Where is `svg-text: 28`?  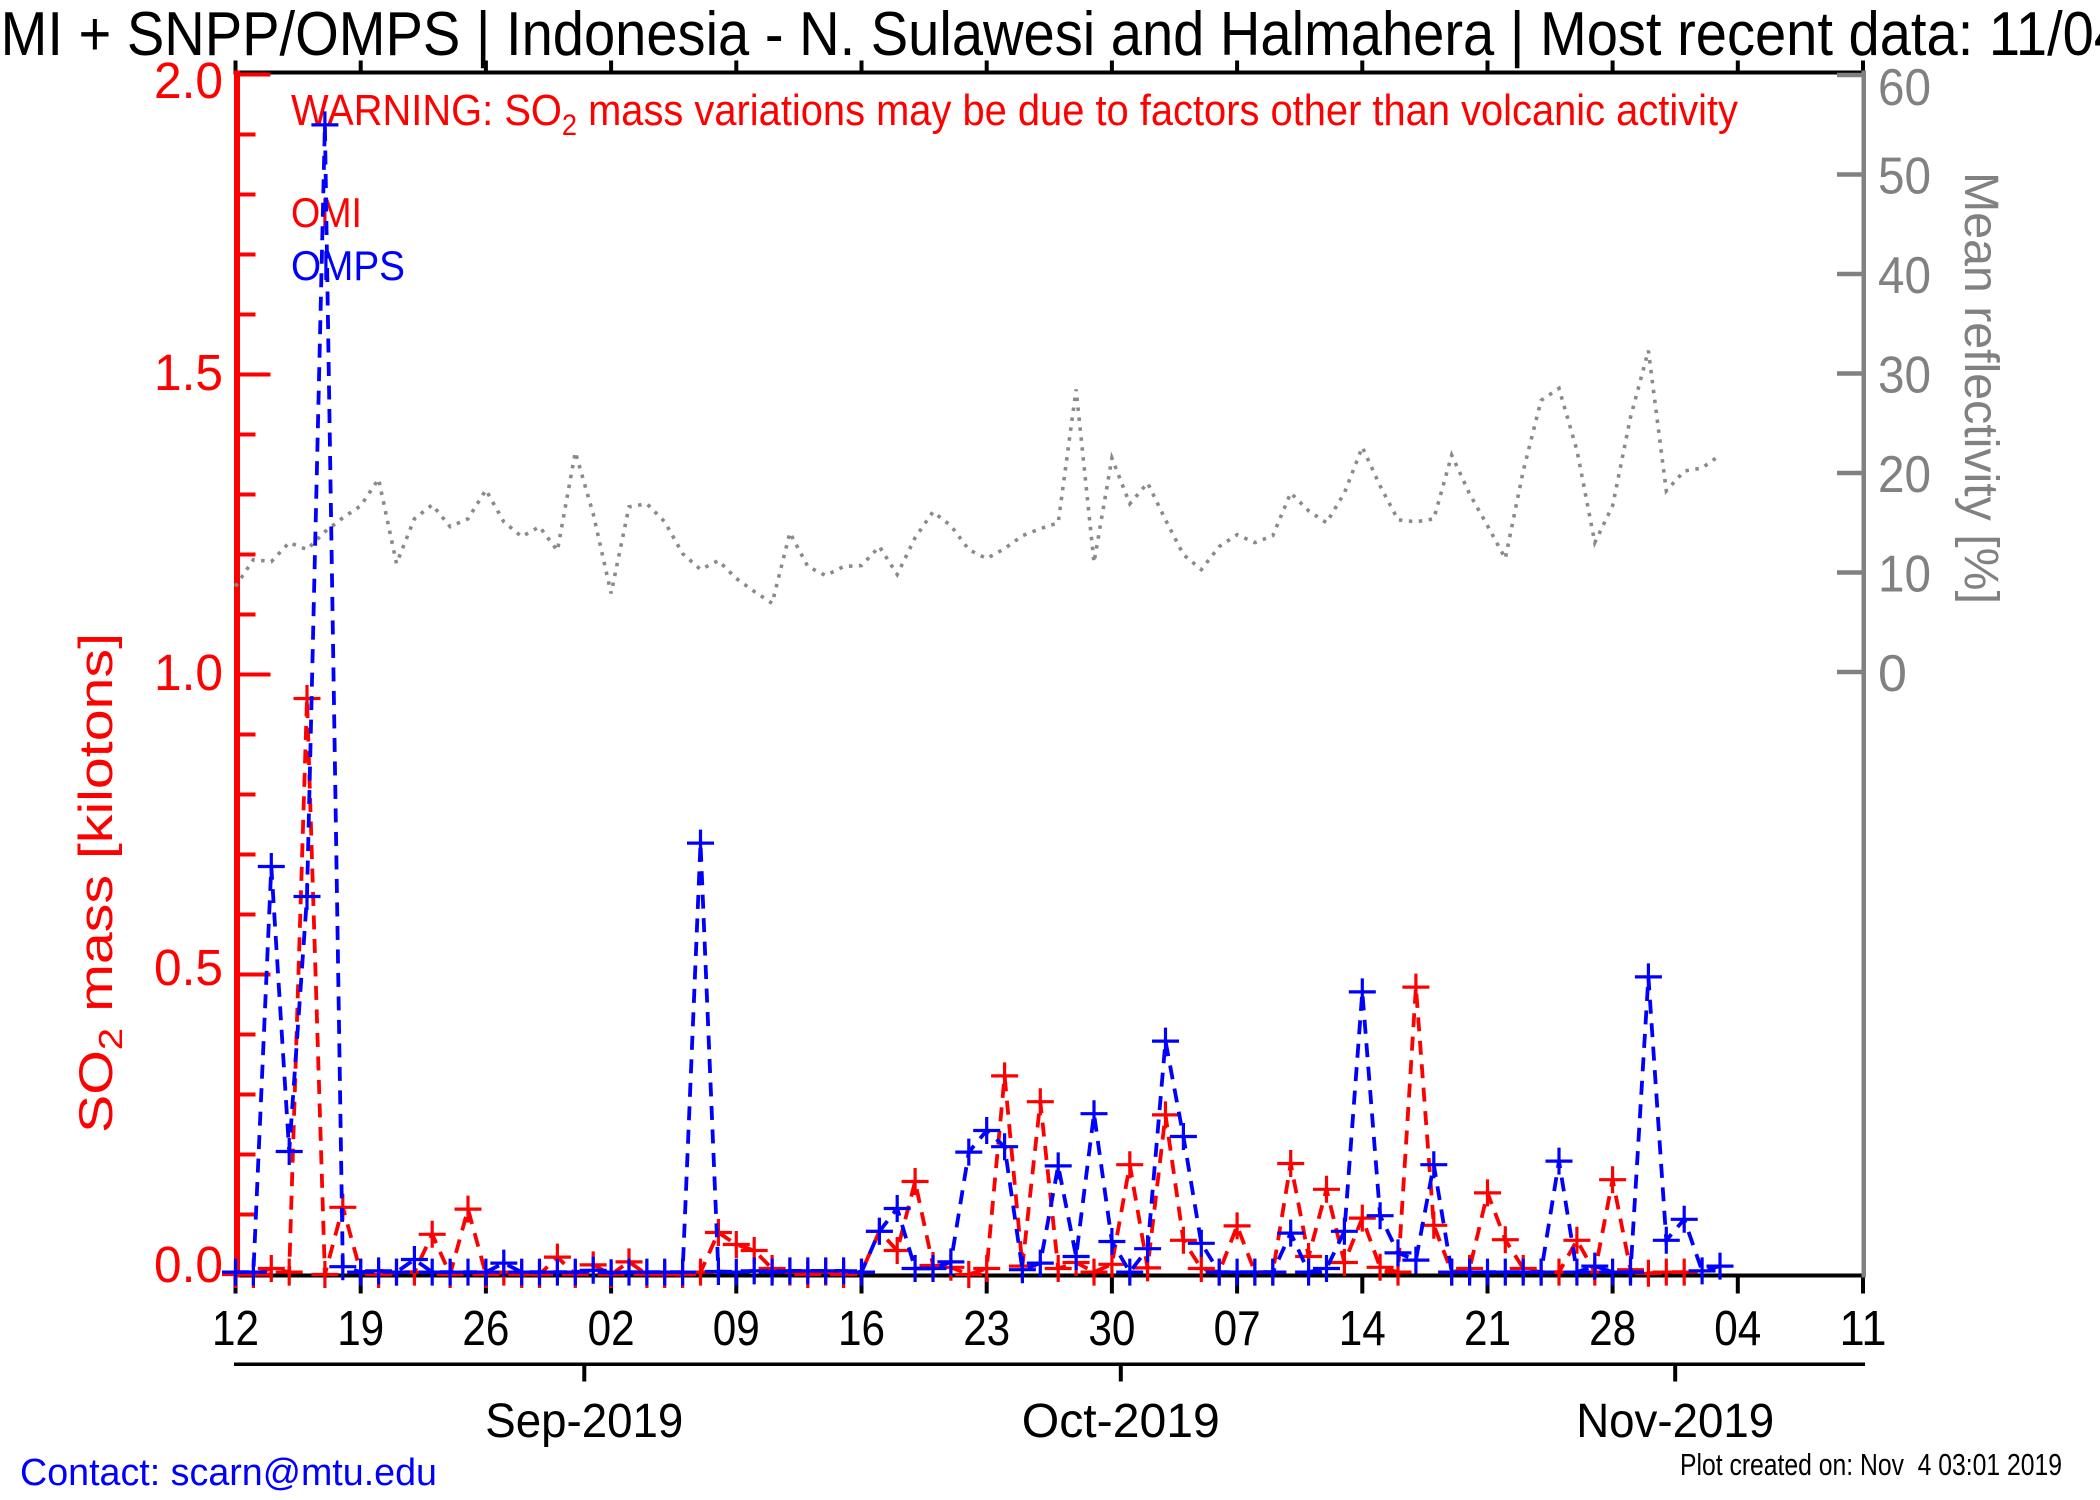 svg-text: 28 is located at coordinates (1612, 1329).